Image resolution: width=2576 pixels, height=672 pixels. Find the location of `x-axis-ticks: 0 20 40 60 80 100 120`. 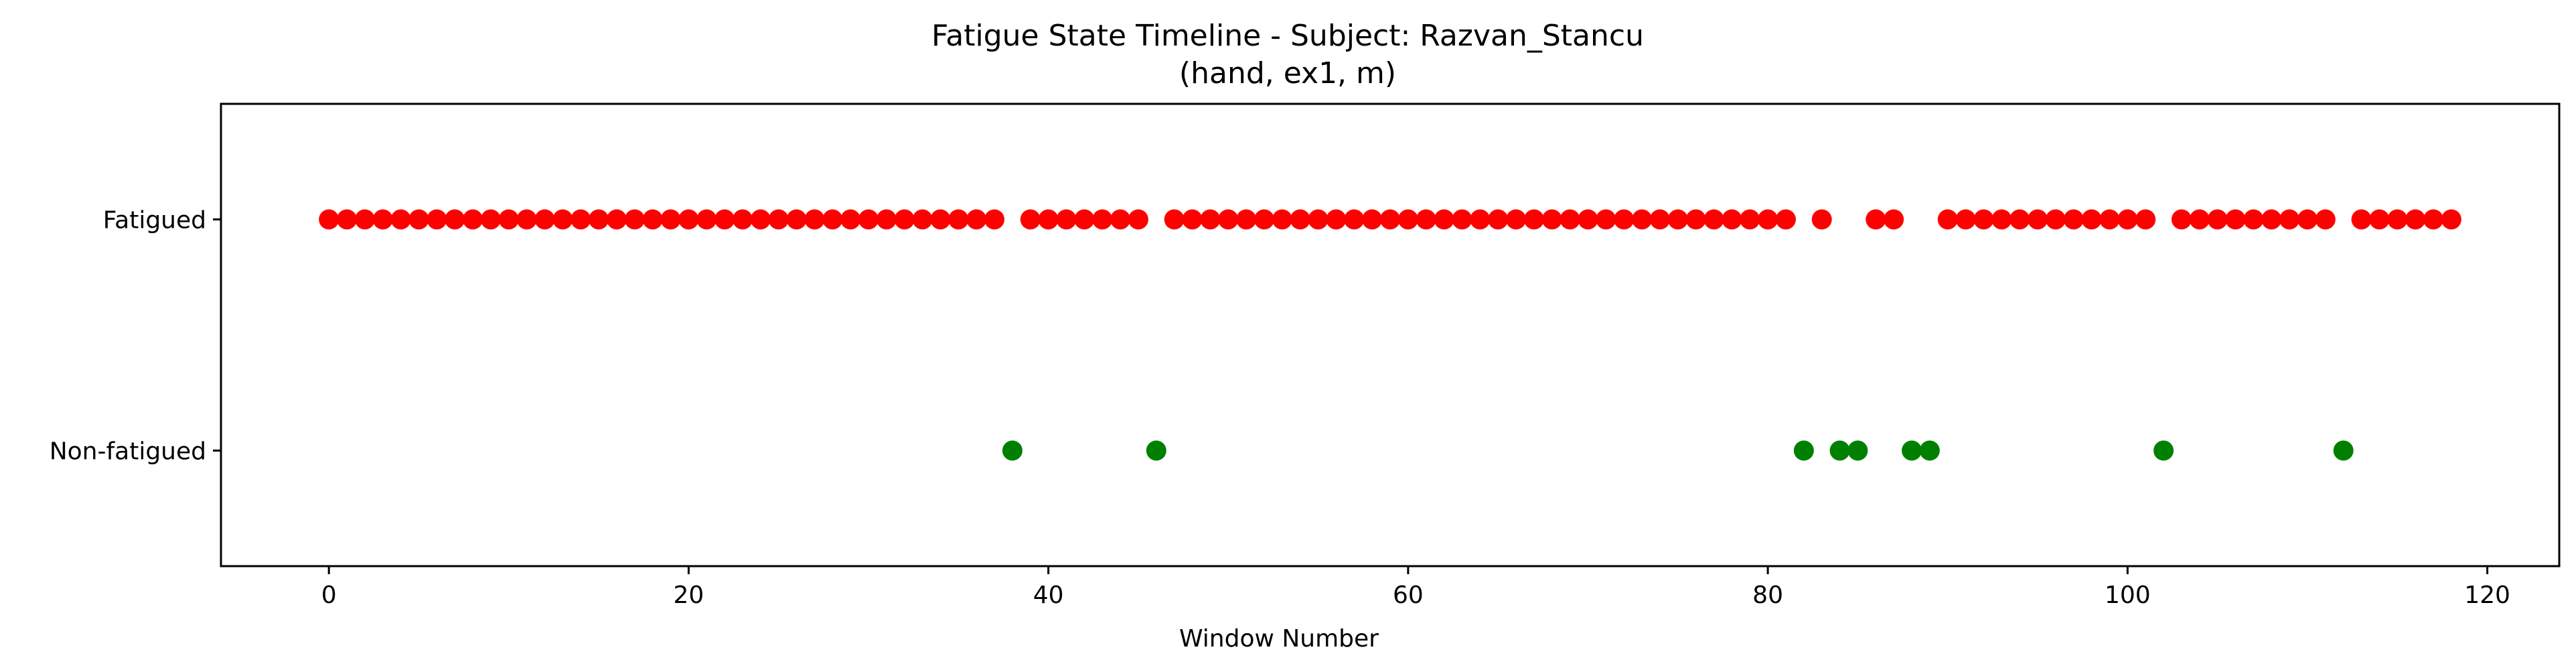

x-axis-ticks: 0 20 40 60 80 100 120 is located at coordinates (1416, 587).